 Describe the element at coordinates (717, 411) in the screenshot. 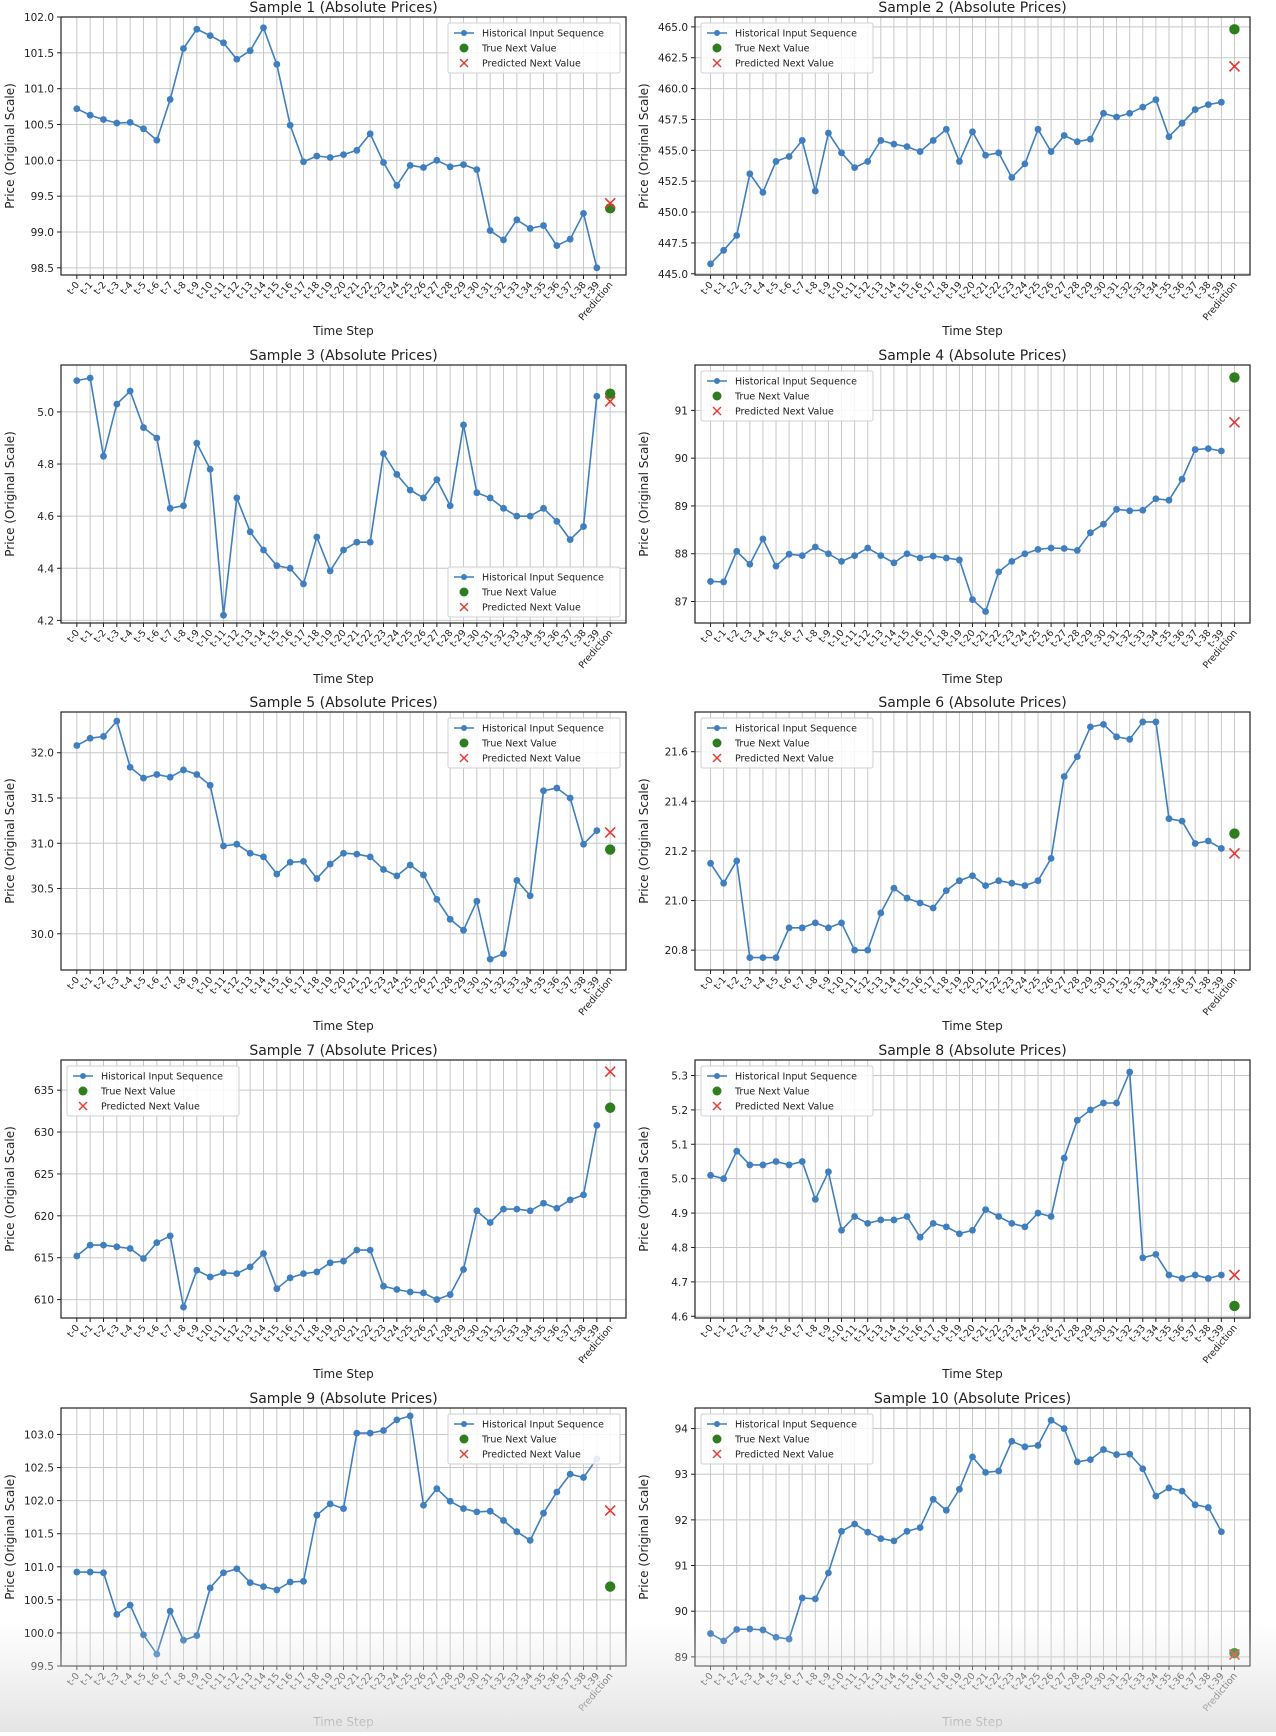

I see `legend-x-icon` at that location.